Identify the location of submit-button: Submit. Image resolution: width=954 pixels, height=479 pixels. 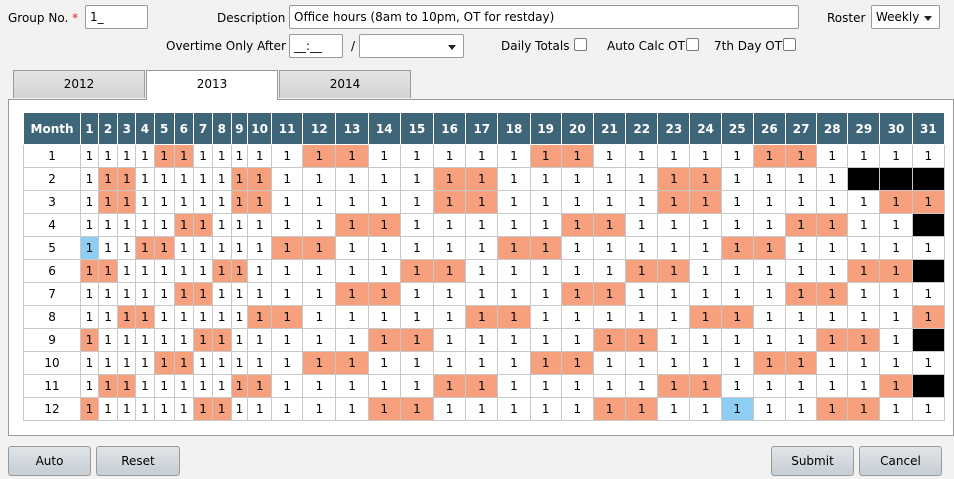
(812, 461).